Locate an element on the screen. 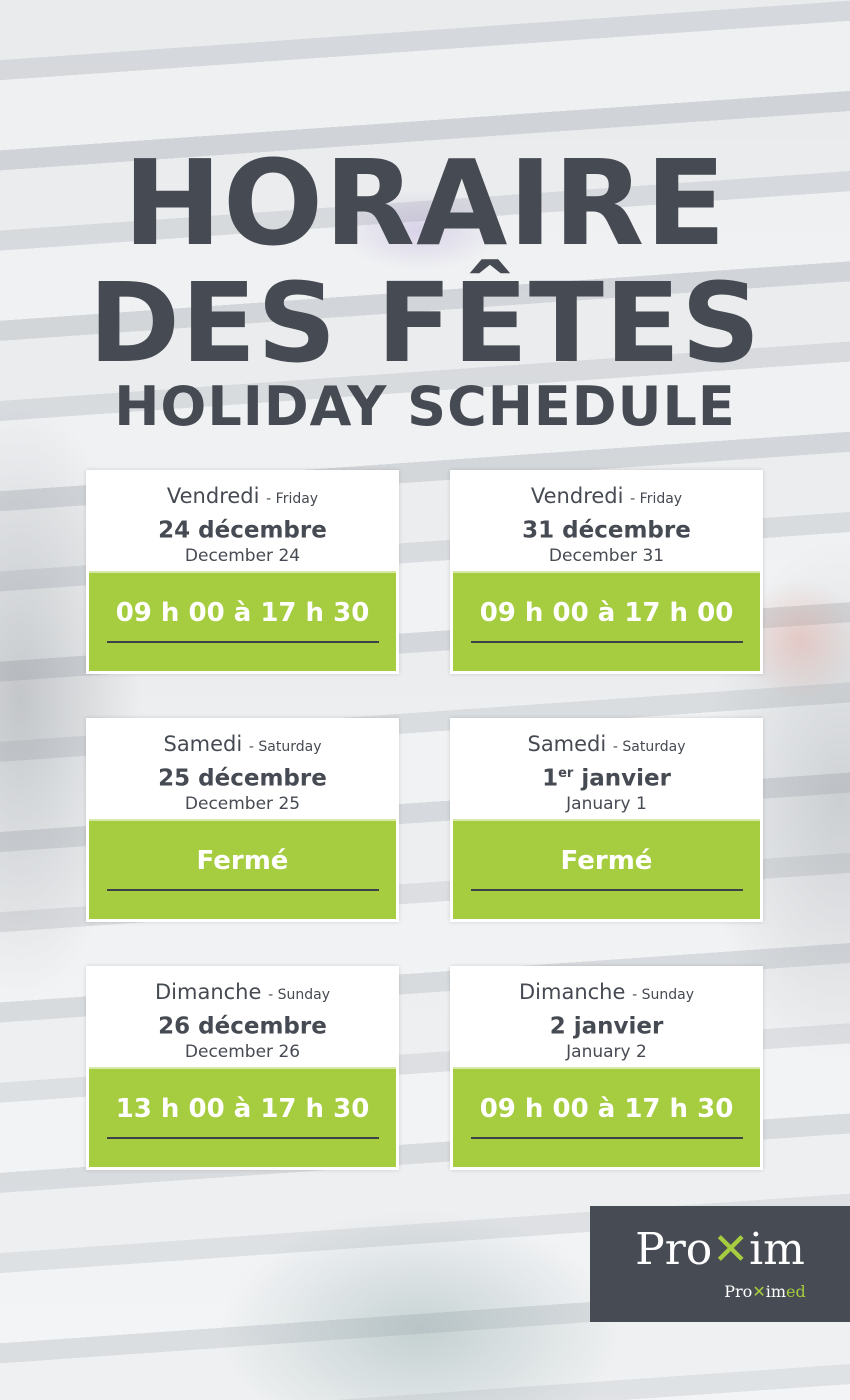 The width and height of the screenshot is (850, 1400). date-sup: er is located at coordinates (566, 773).